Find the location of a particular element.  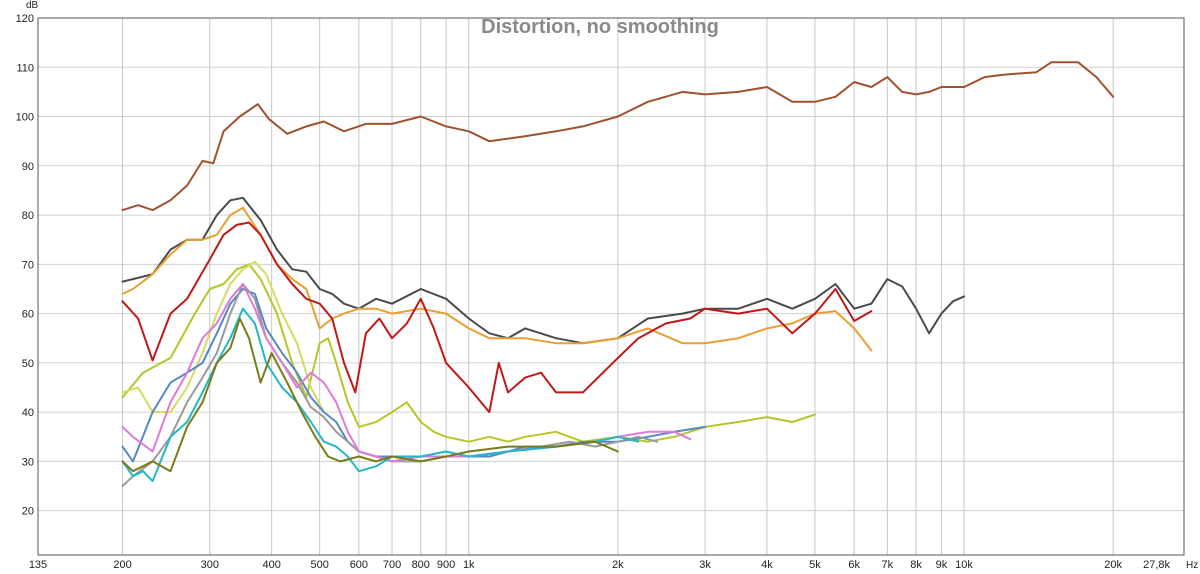

x-tick-label: 9k is located at coordinates (942, 565).